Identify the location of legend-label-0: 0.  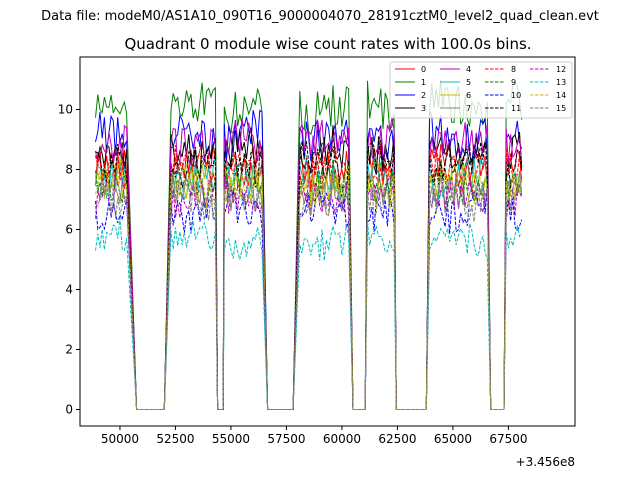
(423, 69).